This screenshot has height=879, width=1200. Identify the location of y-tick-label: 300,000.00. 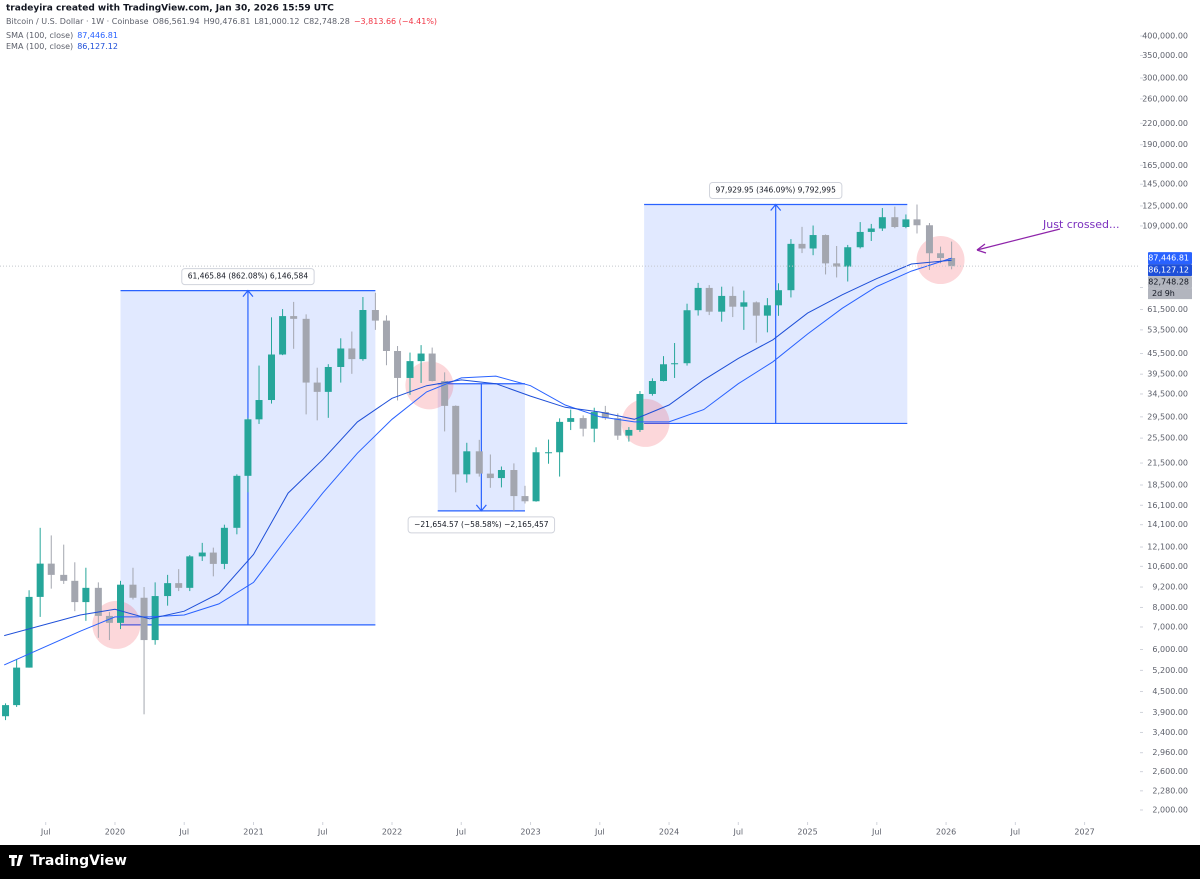
(1165, 78).